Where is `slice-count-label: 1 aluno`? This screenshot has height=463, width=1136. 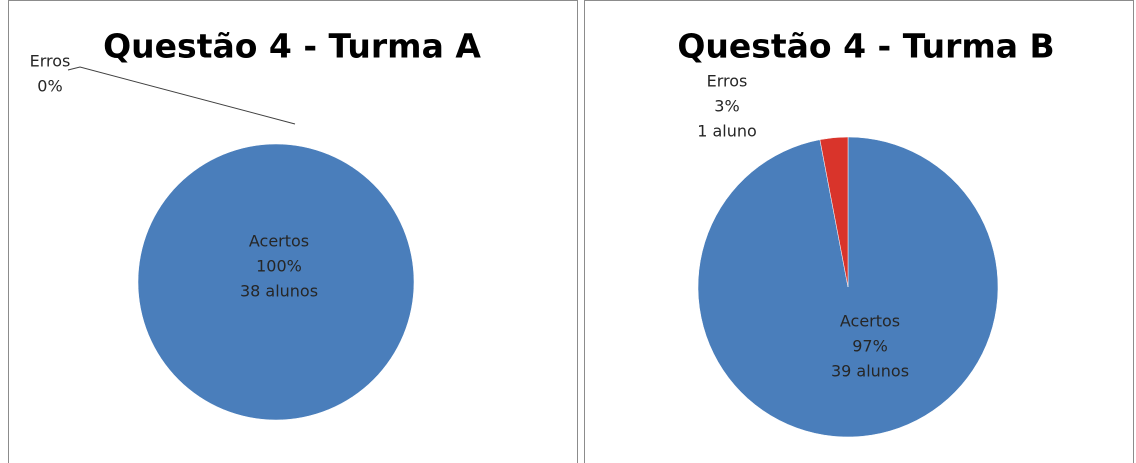 slice-count-label: 1 aluno is located at coordinates (727, 131).